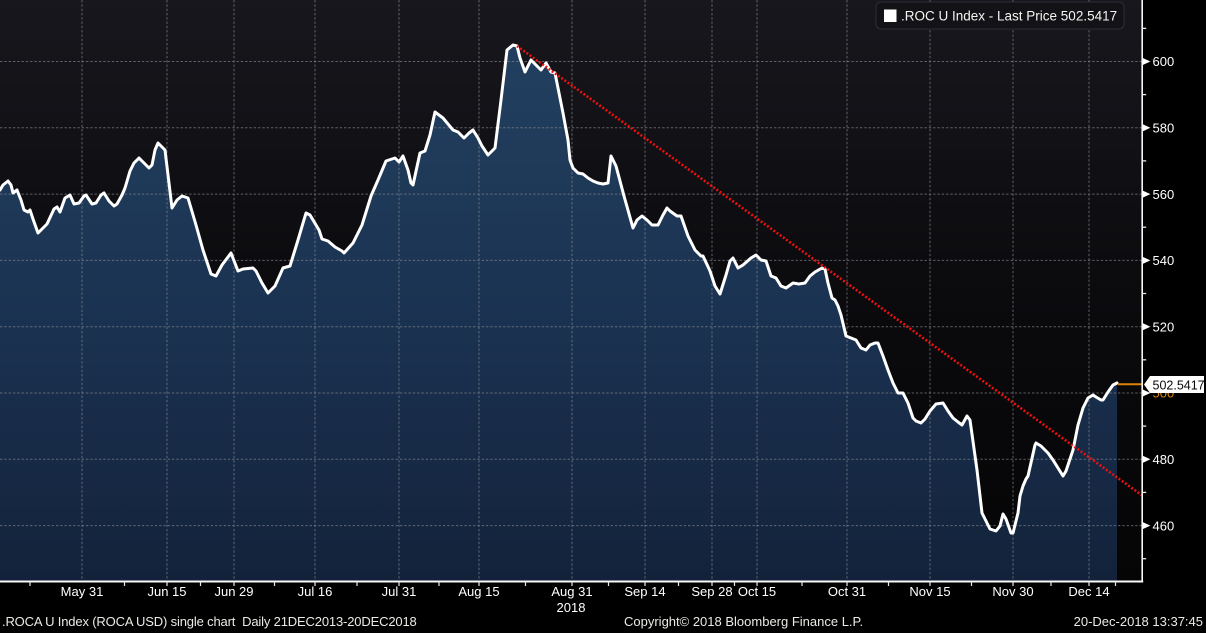  I want to click on svg-text: Aug 15, so click(478, 591).